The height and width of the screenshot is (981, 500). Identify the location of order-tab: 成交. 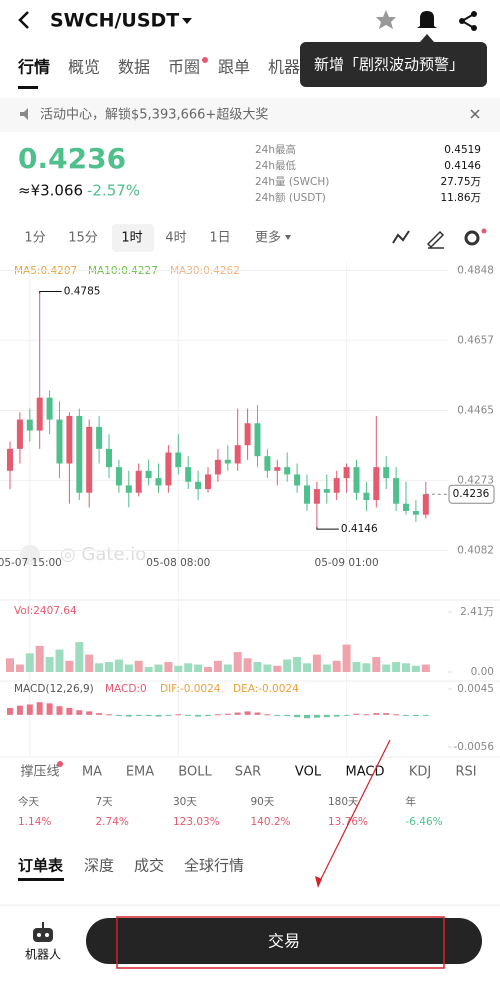
(149, 866).